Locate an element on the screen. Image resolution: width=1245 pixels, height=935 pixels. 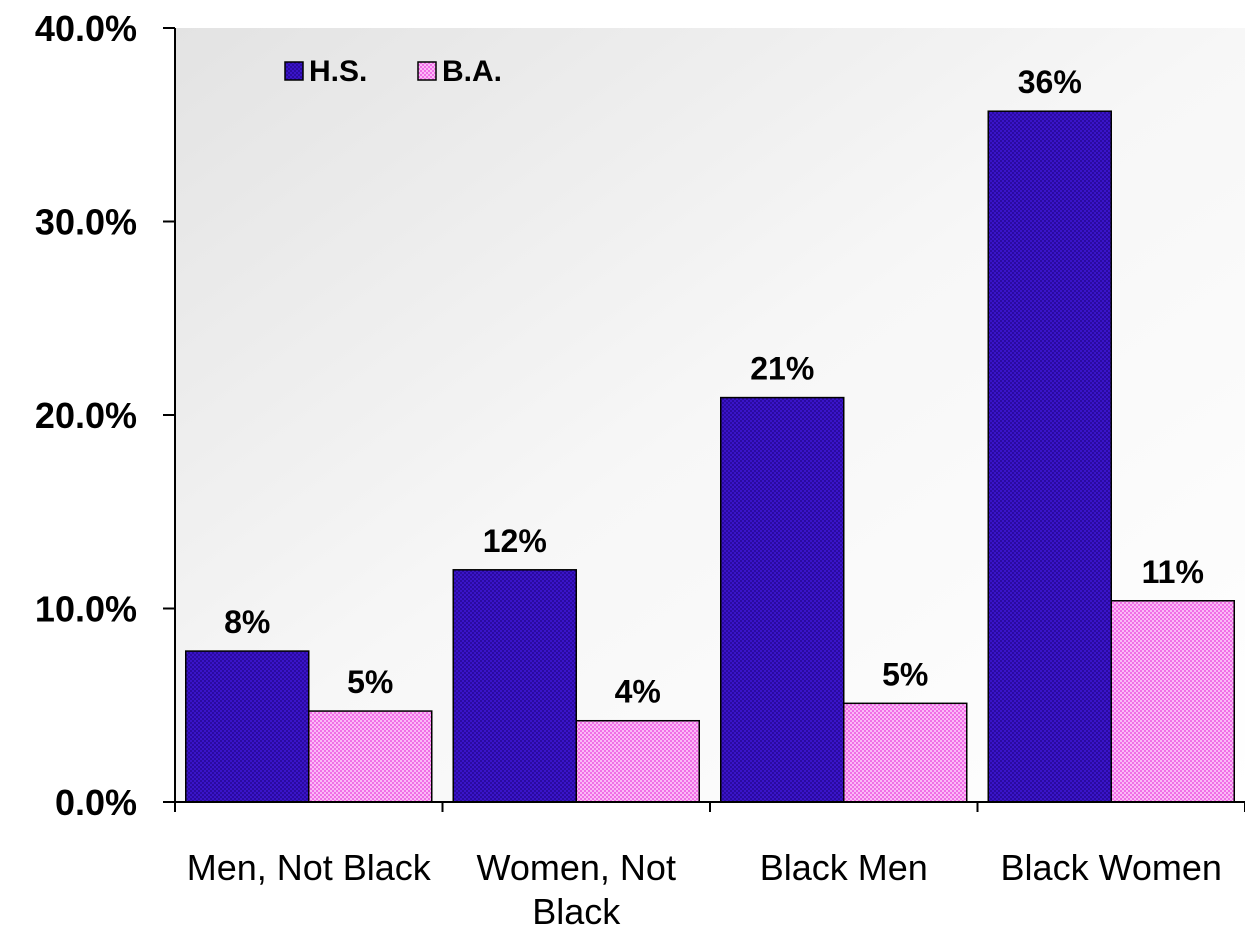
data-label-hs-2: 21% is located at coordinates (782, 369).